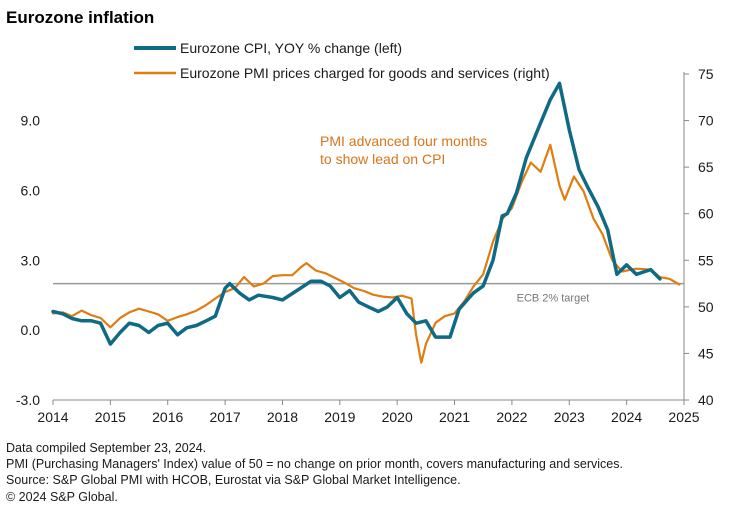  What do you see at coordinates (80, 17) in the screenshot?
I see `chart-title: Eurozone inflation` at bounding box center [80, 17].